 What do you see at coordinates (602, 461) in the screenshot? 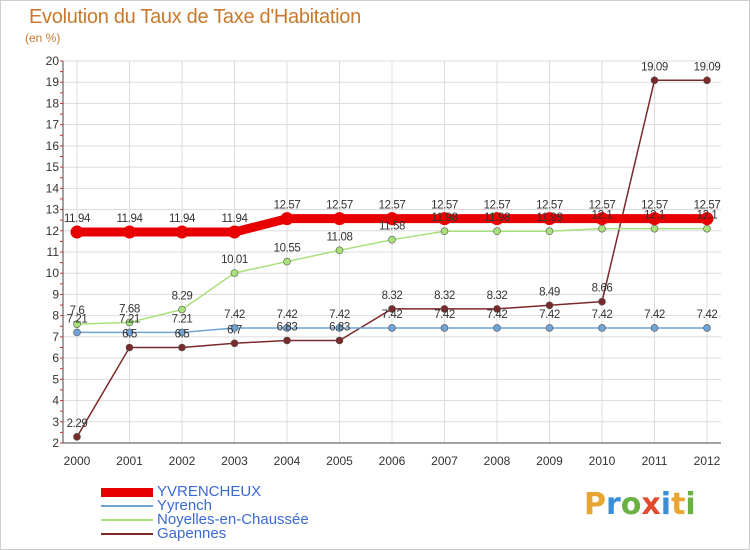
I see `x-tick-label: 2010` at bounding box center [602, 461].